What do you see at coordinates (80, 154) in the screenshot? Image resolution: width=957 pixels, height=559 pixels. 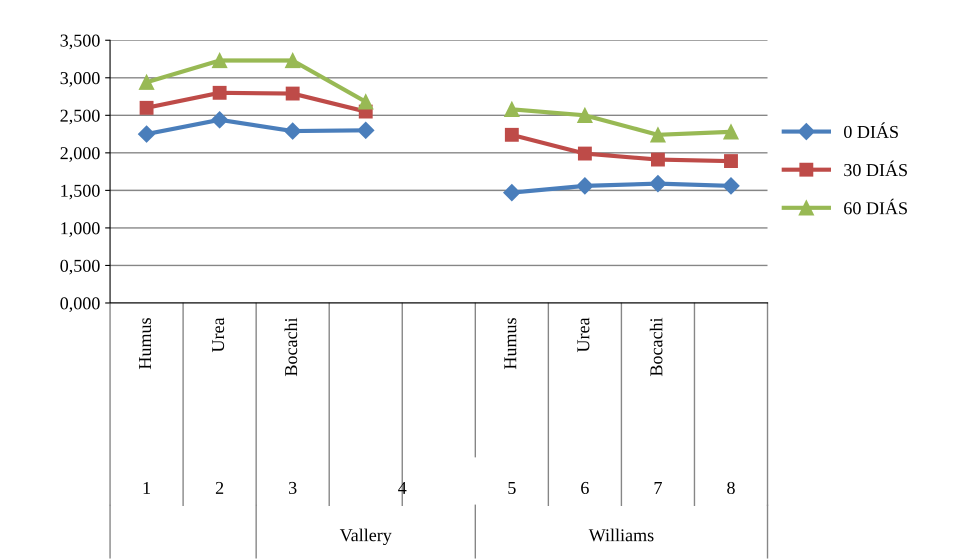 I see `y-tick-label: 2,000` at bounding box center [80, 154].